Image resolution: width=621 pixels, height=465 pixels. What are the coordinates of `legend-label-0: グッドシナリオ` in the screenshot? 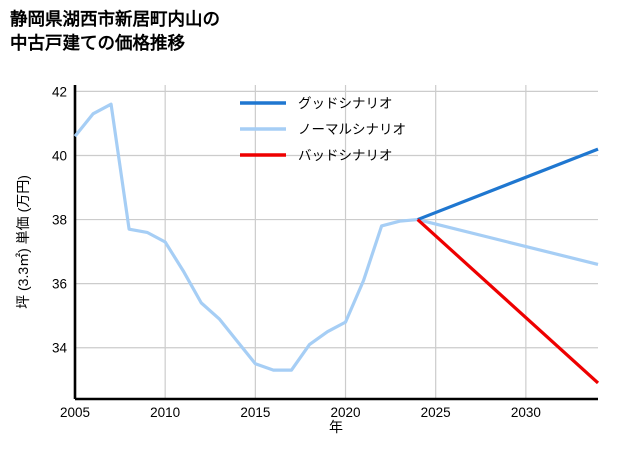 It's located at (345, 103).